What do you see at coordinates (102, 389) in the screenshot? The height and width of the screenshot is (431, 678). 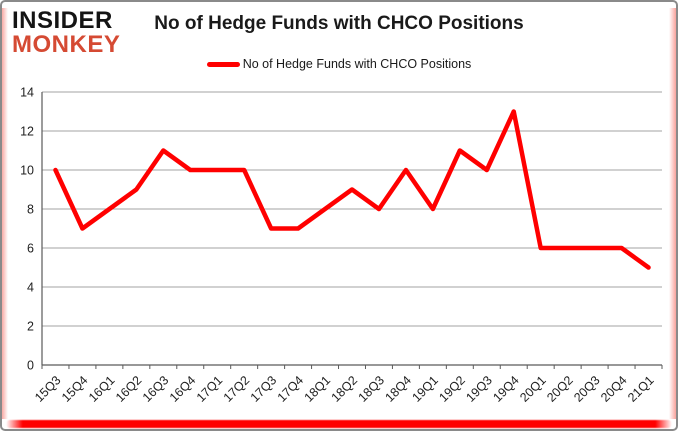 I see `x-tick-label: 16Q1` at bounding box center [102, 389].